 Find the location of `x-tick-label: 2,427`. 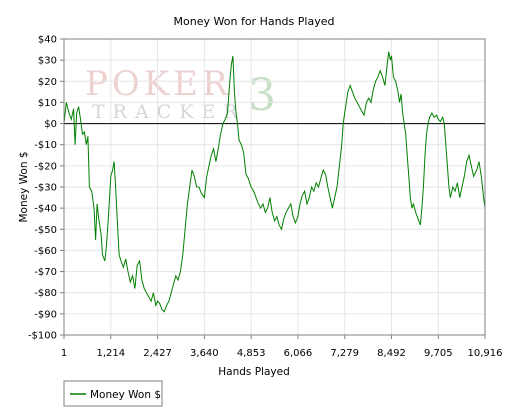

x-tick-label: 2,427 is located at coordinates (157, 353).